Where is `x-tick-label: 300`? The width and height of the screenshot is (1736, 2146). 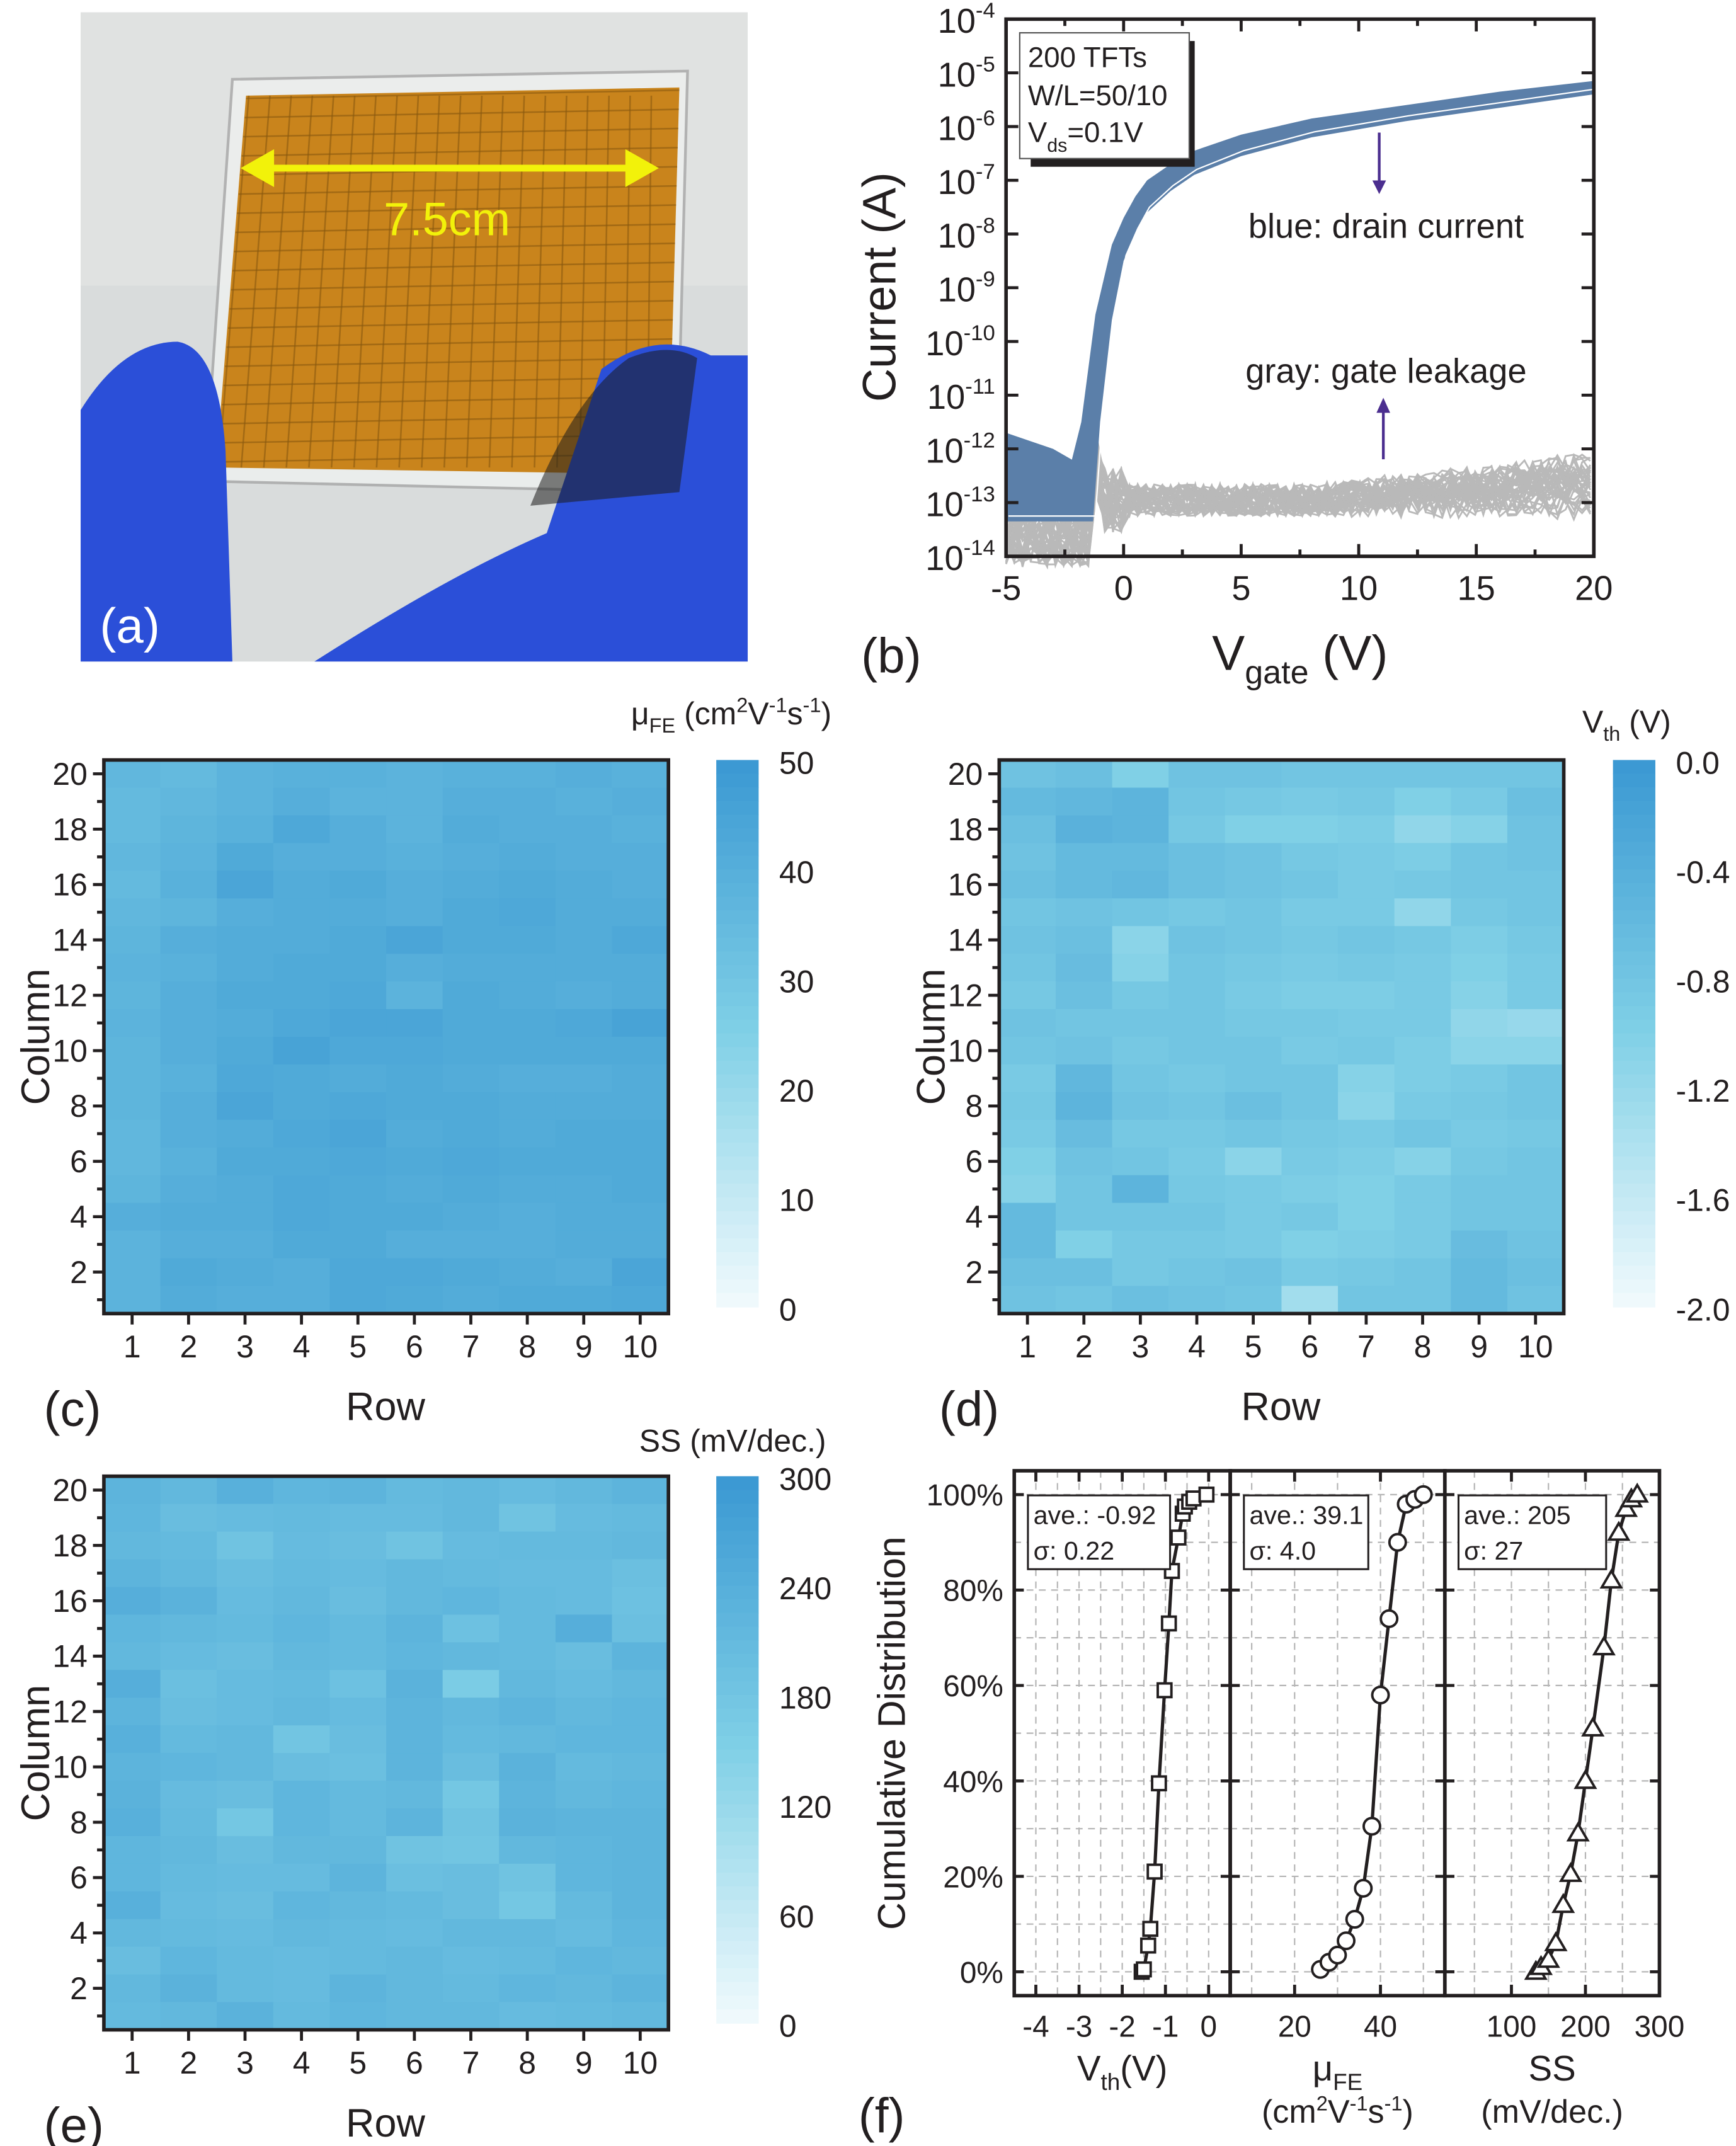 x-tick-label: 300 is located at coordinates (1660, 2026).